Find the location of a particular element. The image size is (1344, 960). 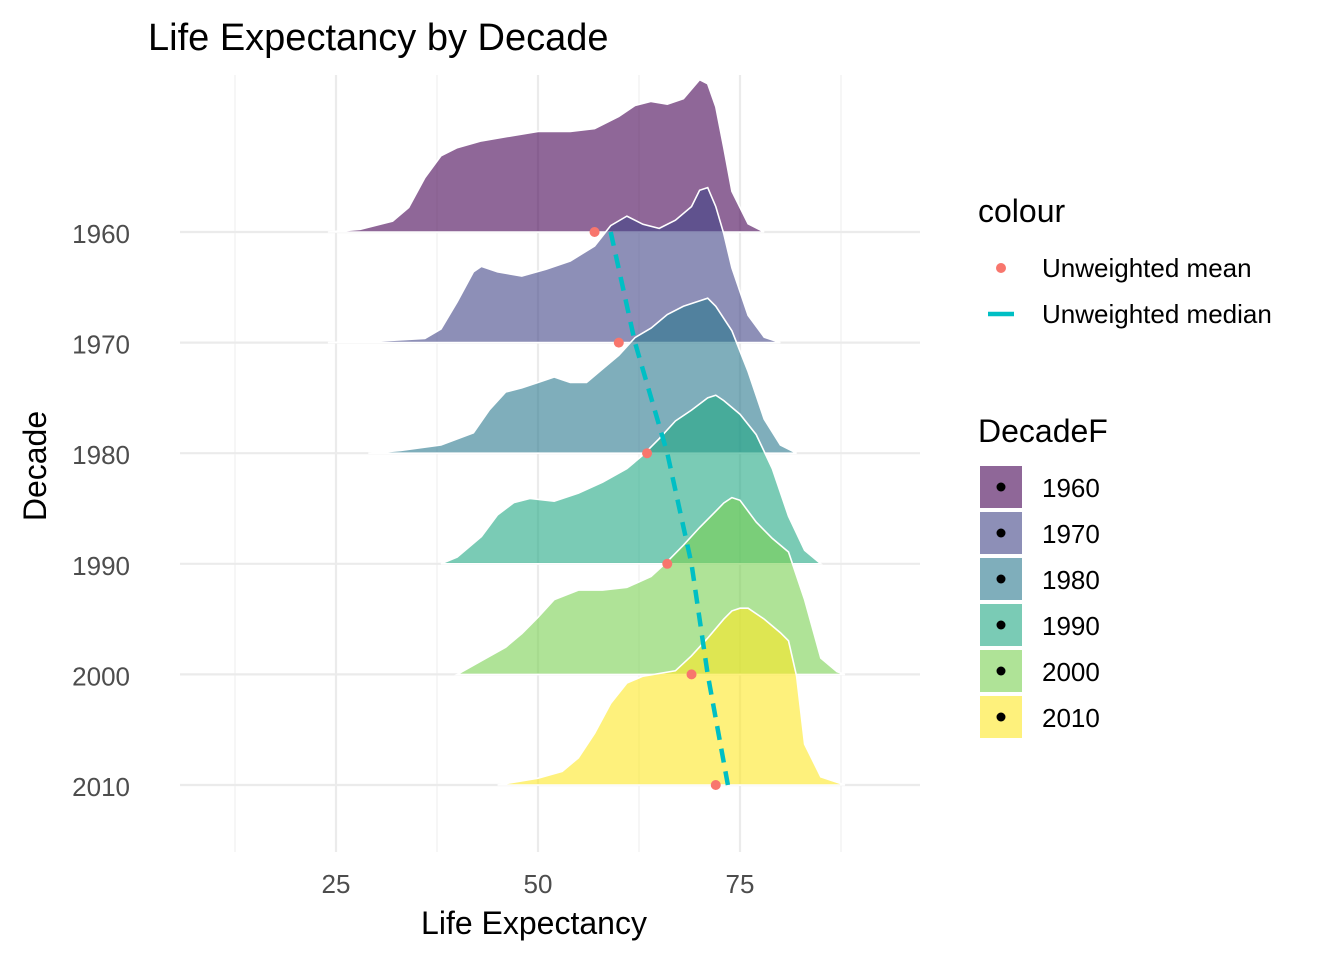

mean-point-2010 is located at coordinates (715, 785).